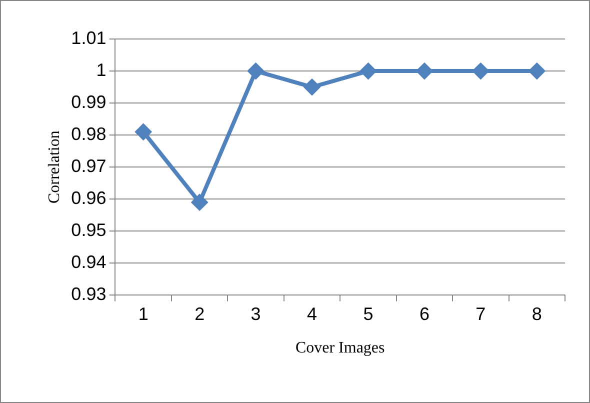  Describe the element at coordinates (88, 102) in the screenshot. I see `y-tick-label: 0.99` at that location.